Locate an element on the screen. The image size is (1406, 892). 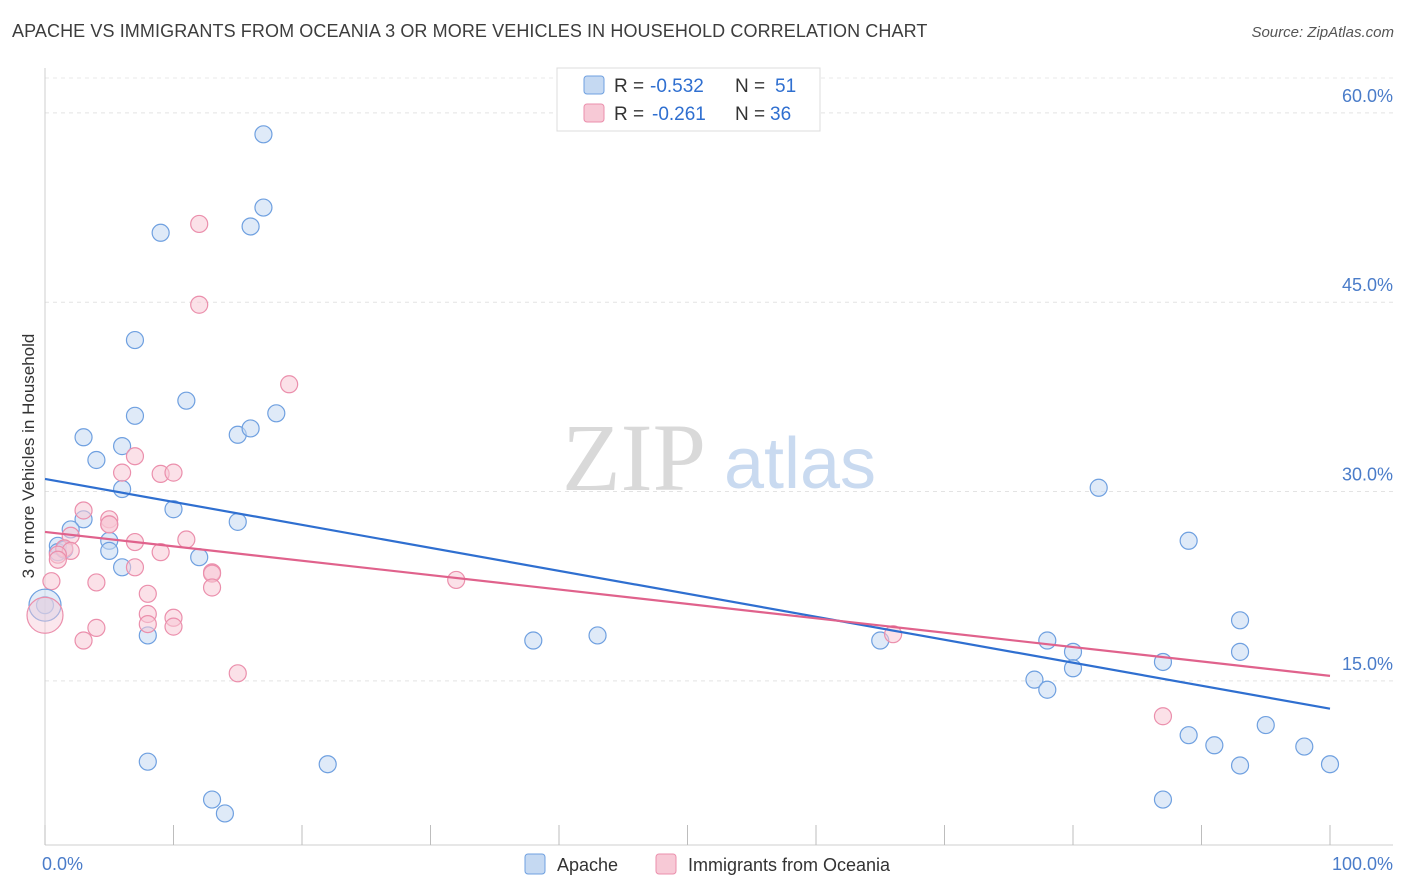
y-tick-label: 45.0% is located at coordinates (1367, 285).